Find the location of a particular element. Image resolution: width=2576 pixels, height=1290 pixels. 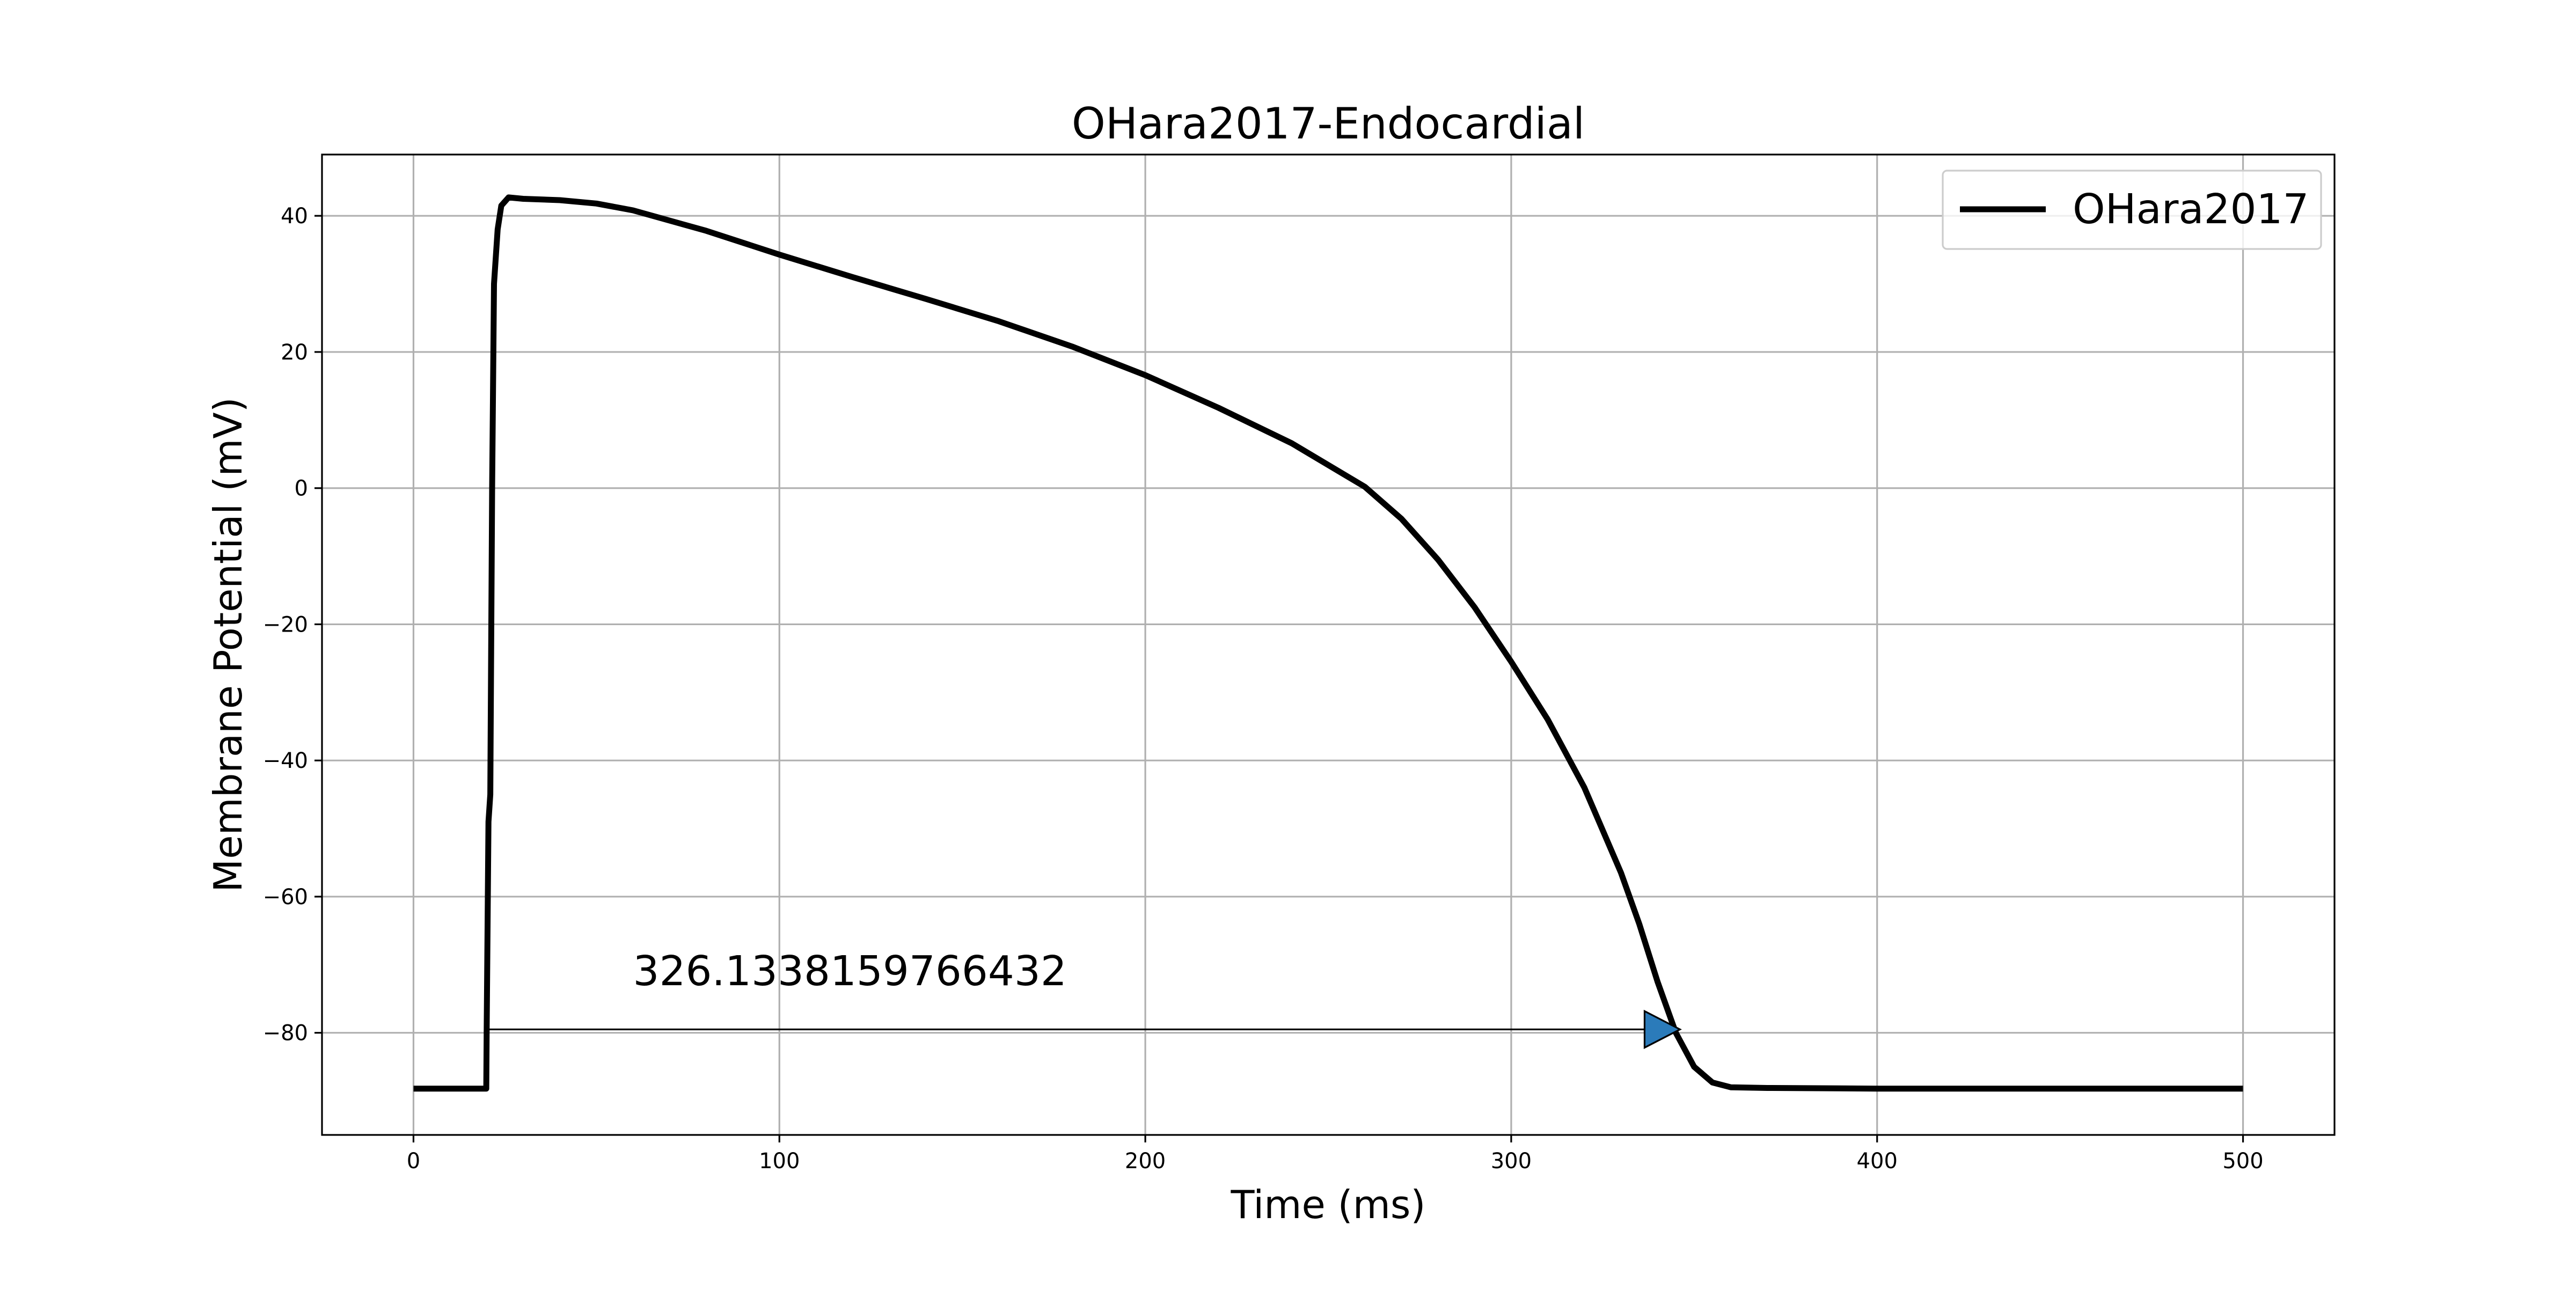

x-tick-label: 100 is located at coordinates (779, 1161).